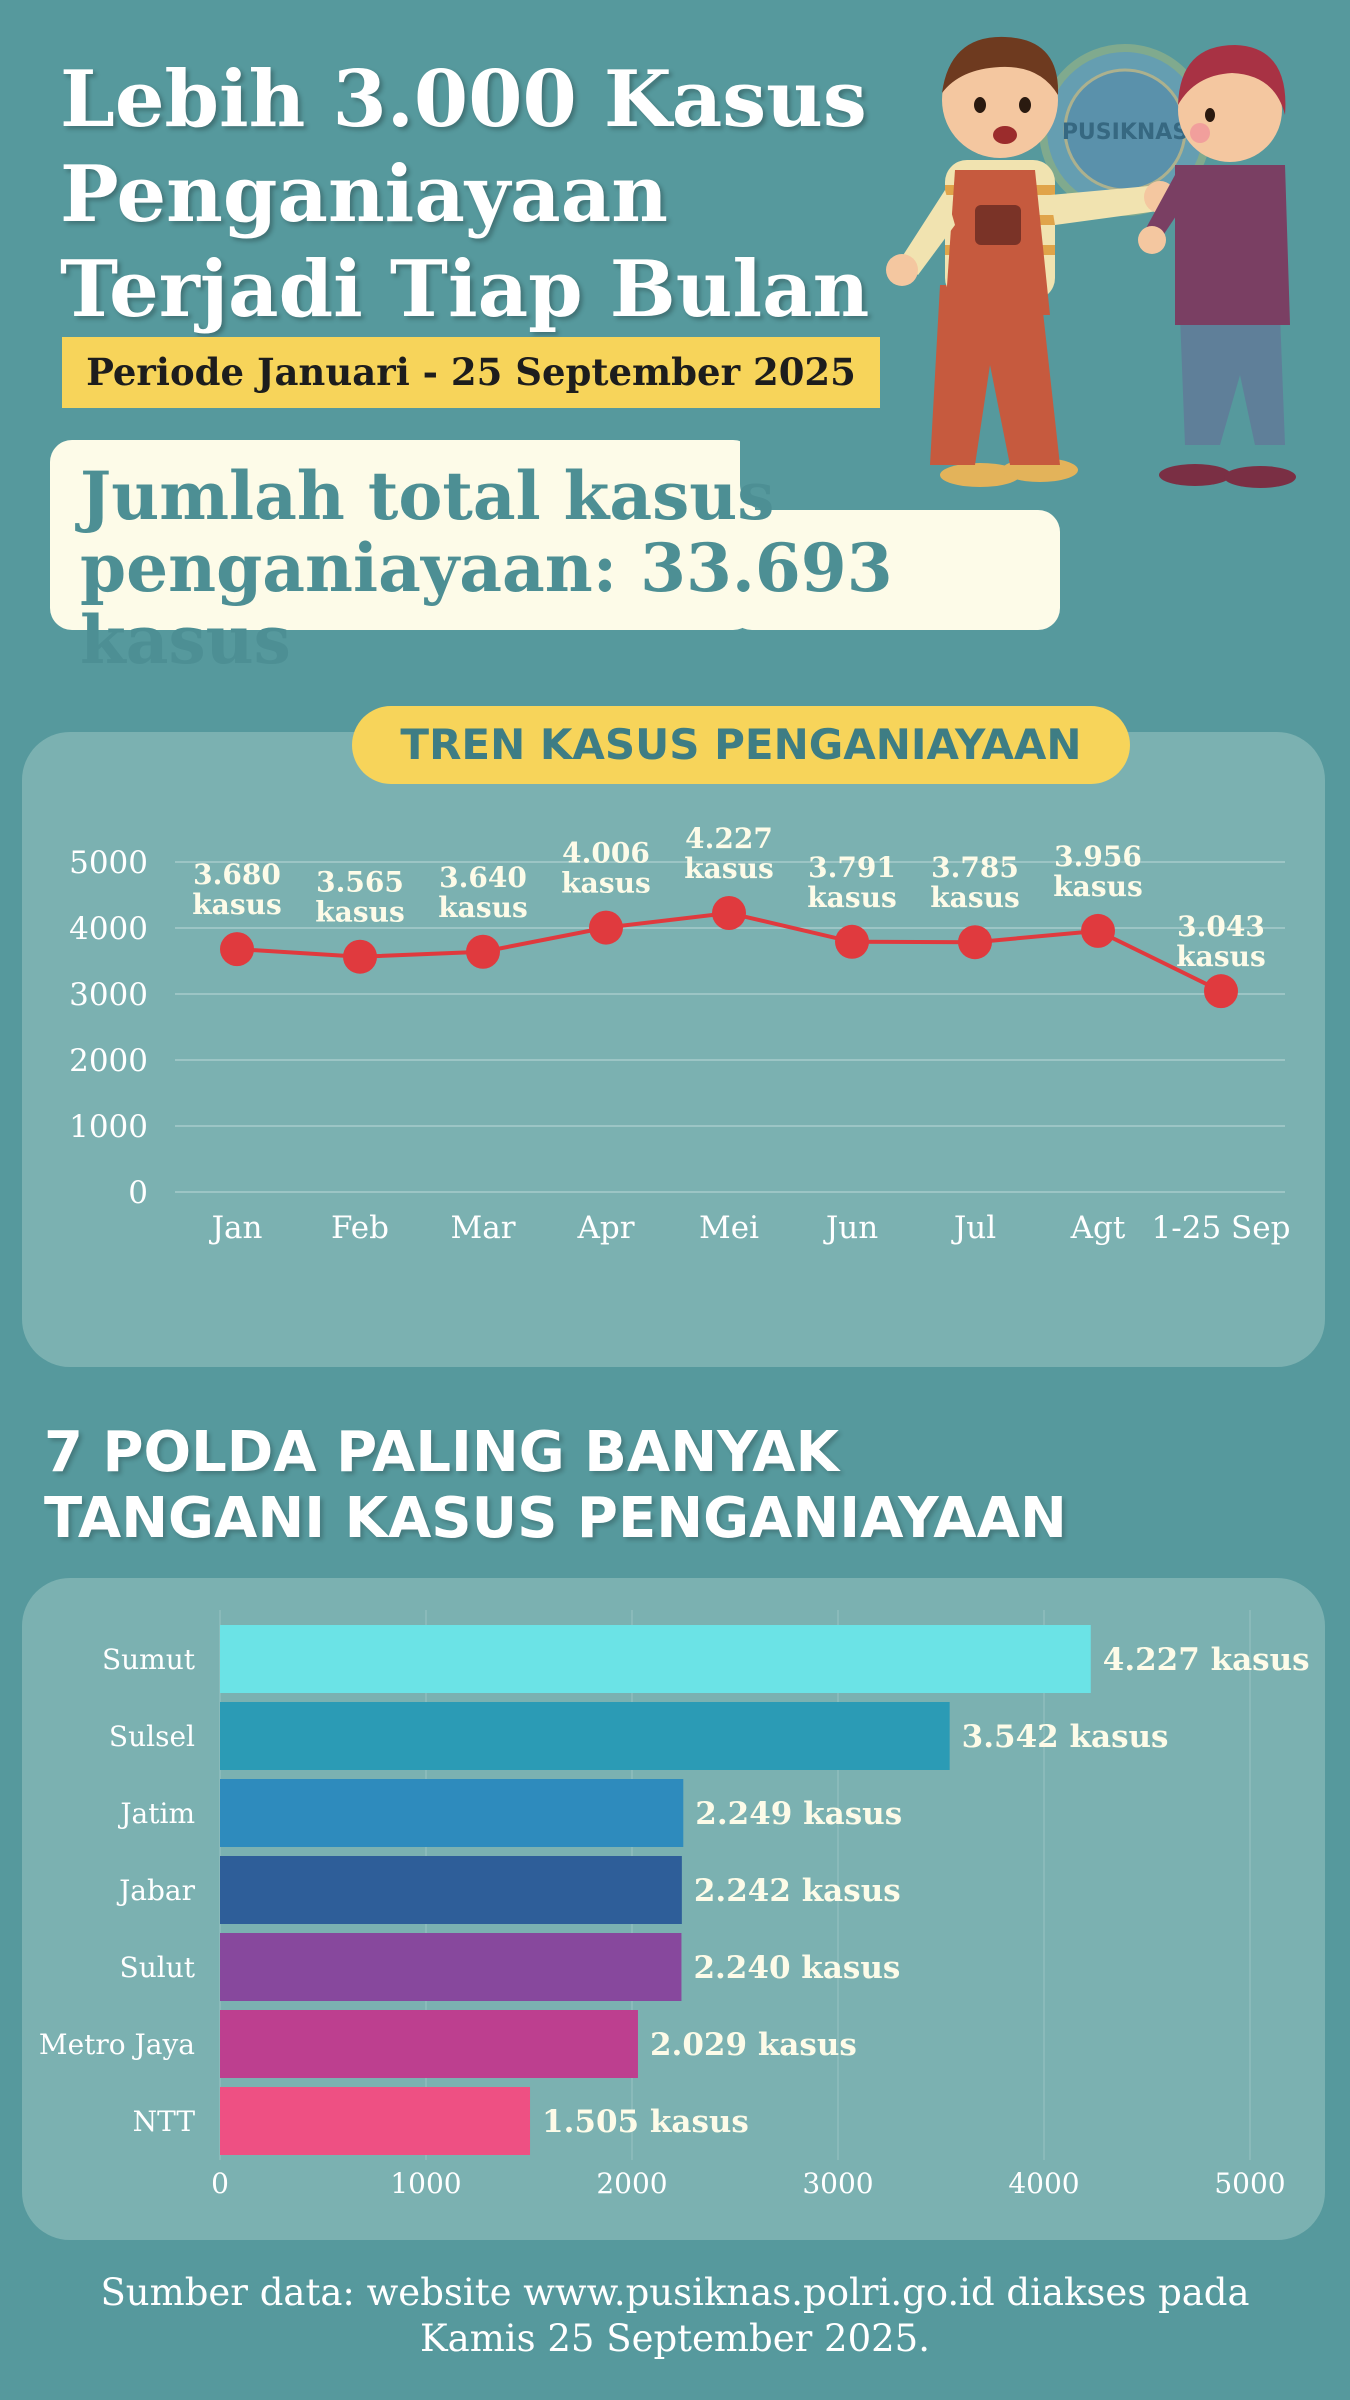 The height and width of the screenshot is (2400, 1350). I want to click on line-chart-data-label: 3.680, so click(237, 874).